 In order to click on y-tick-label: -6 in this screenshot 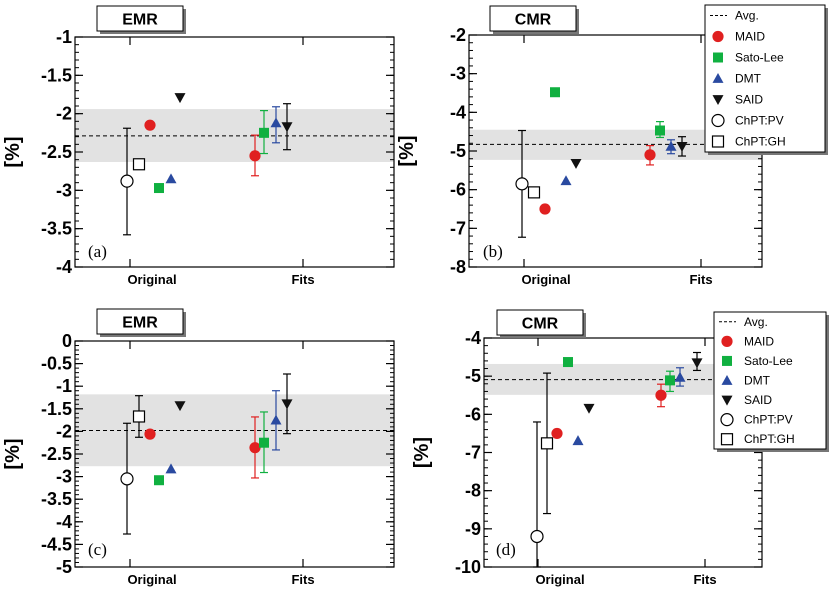, I will do `click(473, 414)`.